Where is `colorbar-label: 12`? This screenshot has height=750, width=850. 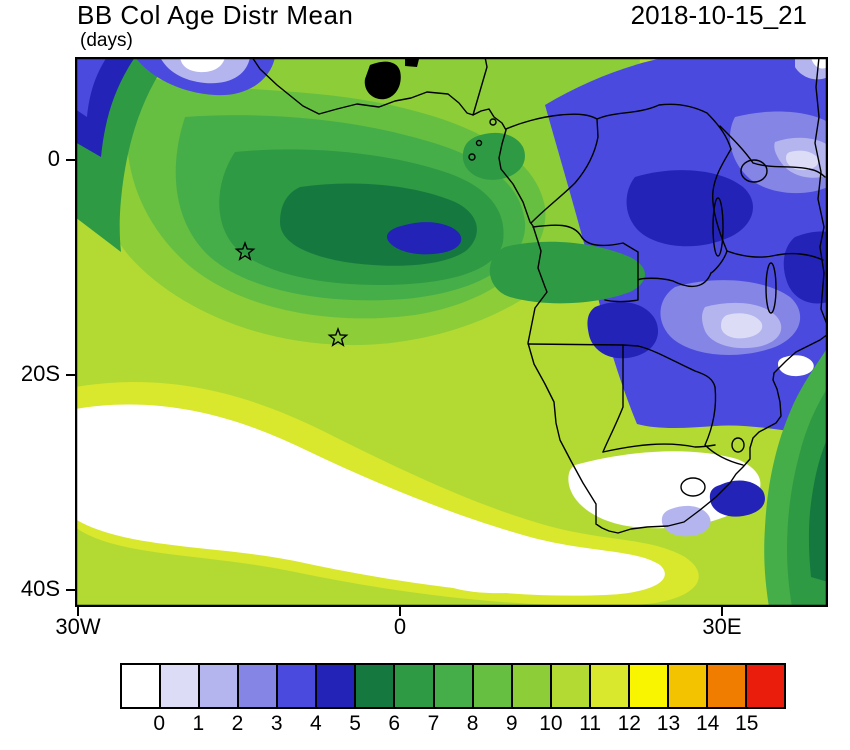 colorbar-label: 12 is located at coordinates (629, 723).